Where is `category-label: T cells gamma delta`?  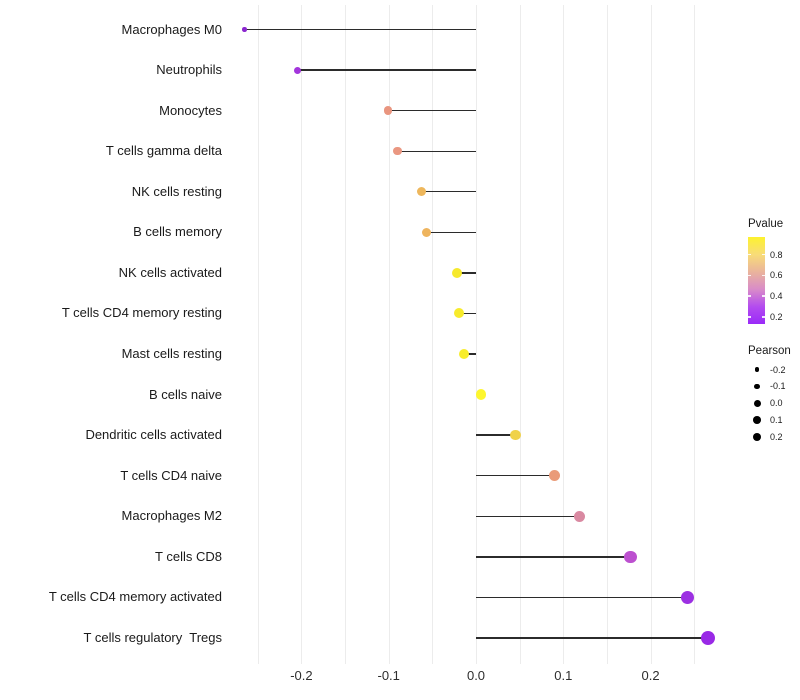 category-label: T cells gamma delta is located at coordinates (163, 151).